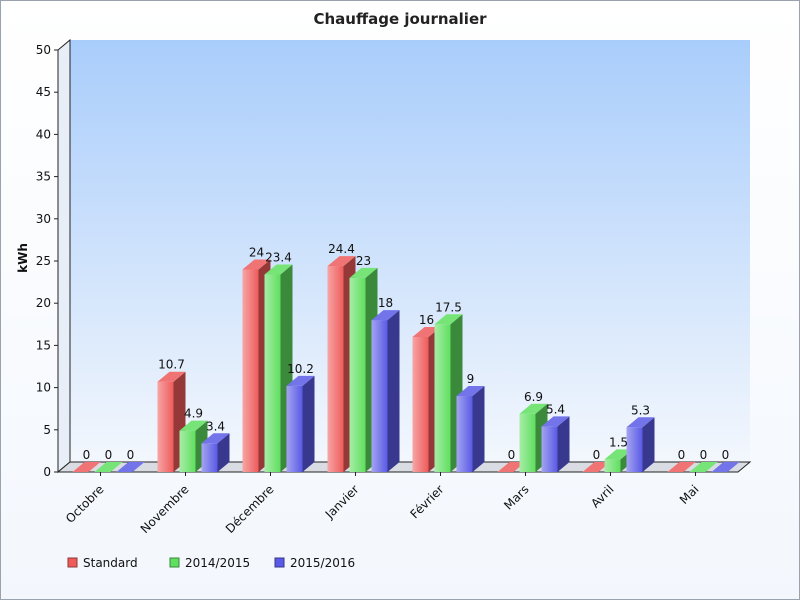 Image resolution: width=800 pixels, height=600 pixels. What do you see at coordinates (322, 563) in the screenshot?
I see `legend-label: 2015/2016` at bounding box center [322, 563].